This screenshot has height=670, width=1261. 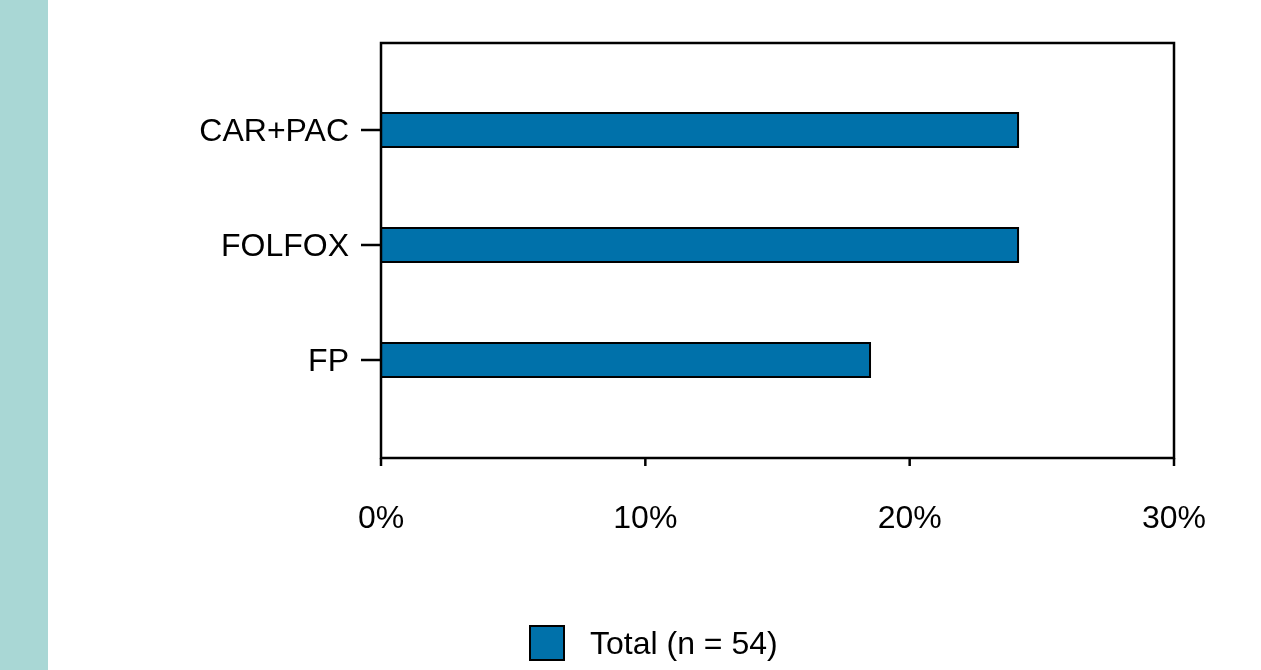 I want to click on legend-label: Total (n = 54), so click(x=684, y=643).